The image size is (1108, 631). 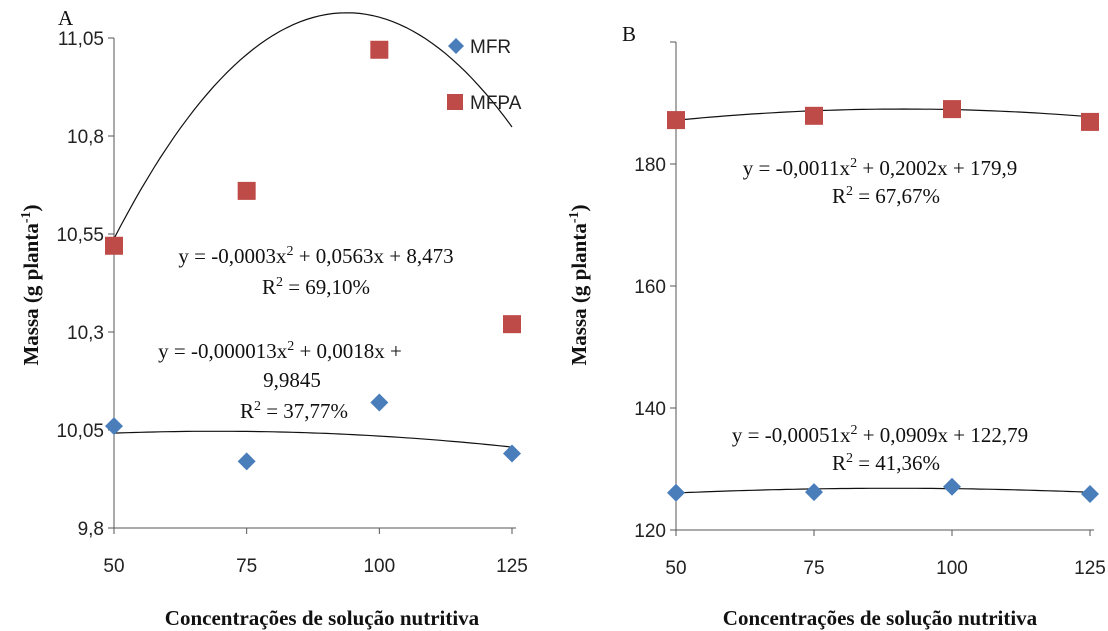 What do you see at coordinates (81, 39) in the screenshot?
I see `y-tick-label: 11,05` at bounding box center [81, 39].